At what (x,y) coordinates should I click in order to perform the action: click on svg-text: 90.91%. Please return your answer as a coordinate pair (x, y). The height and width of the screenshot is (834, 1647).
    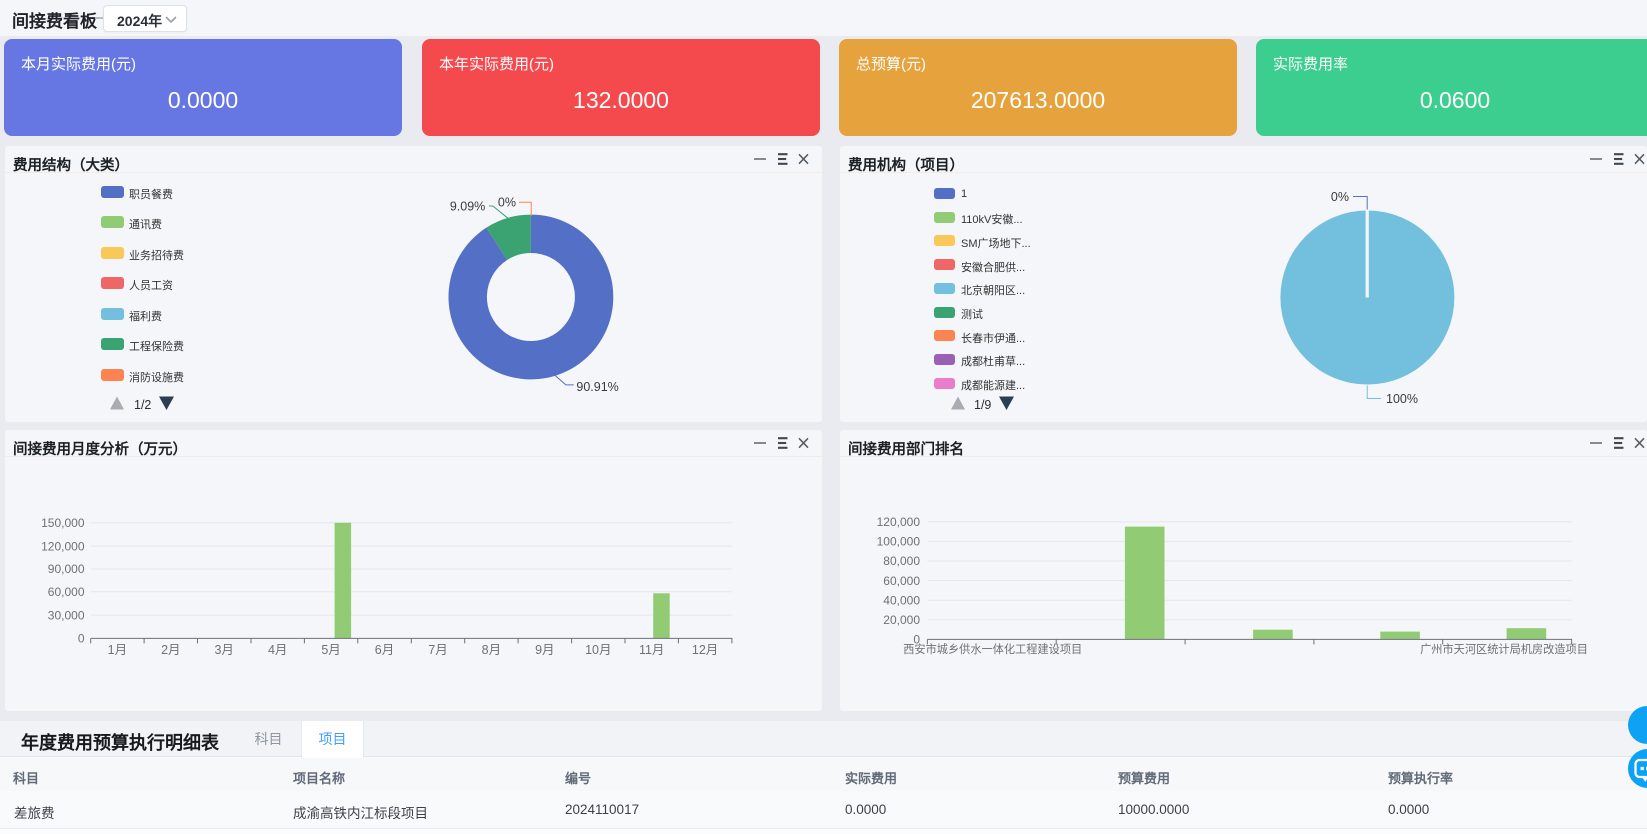
    Looking at the image, I should click on (597, 387).